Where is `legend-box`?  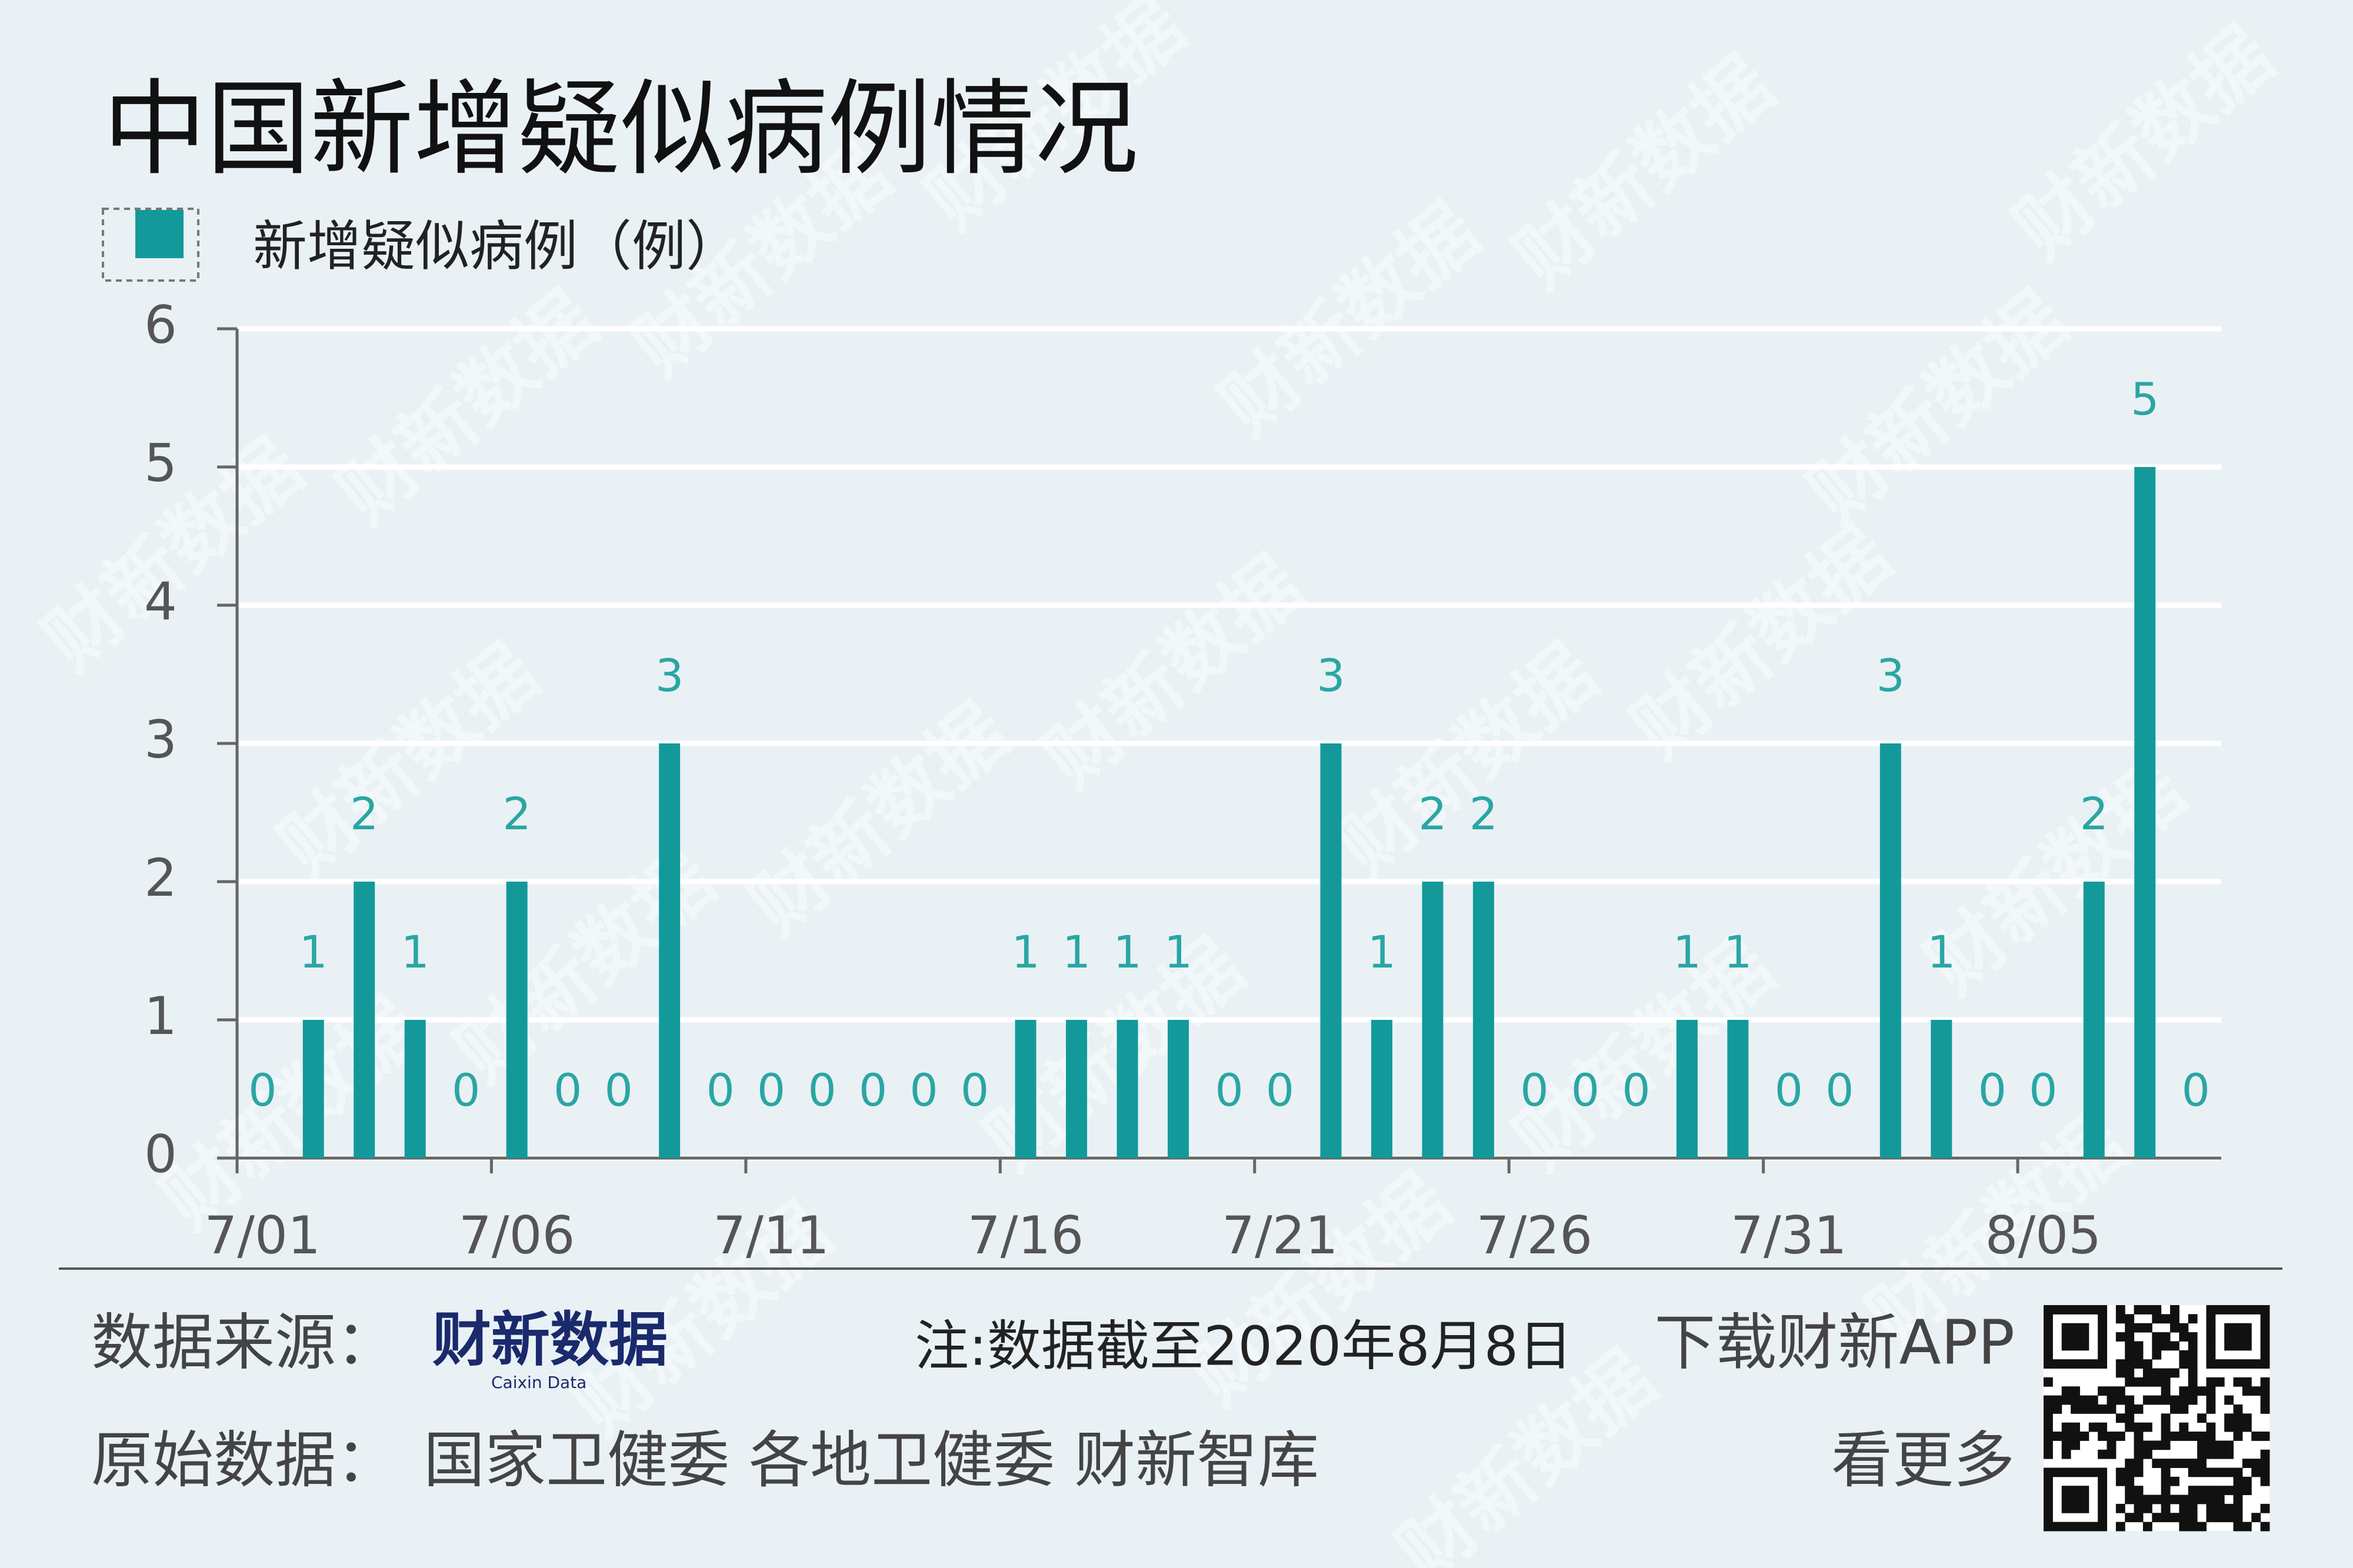 legend-box is located at coordinates (150, 245).